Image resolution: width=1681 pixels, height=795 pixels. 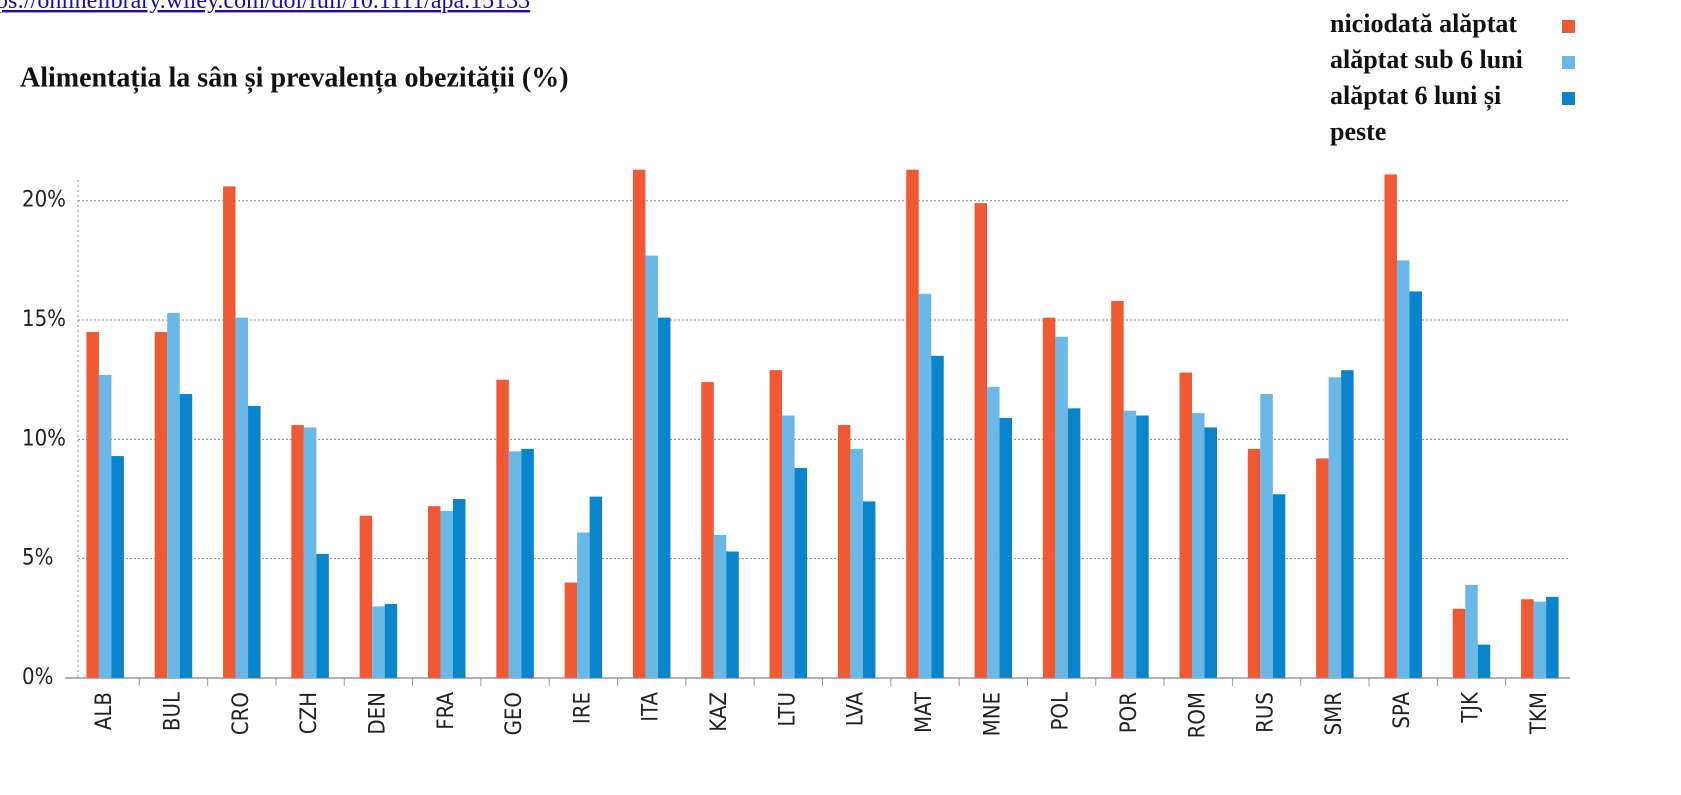 I want to click on y-tick-label: 0%, so click(x=37, y=677).